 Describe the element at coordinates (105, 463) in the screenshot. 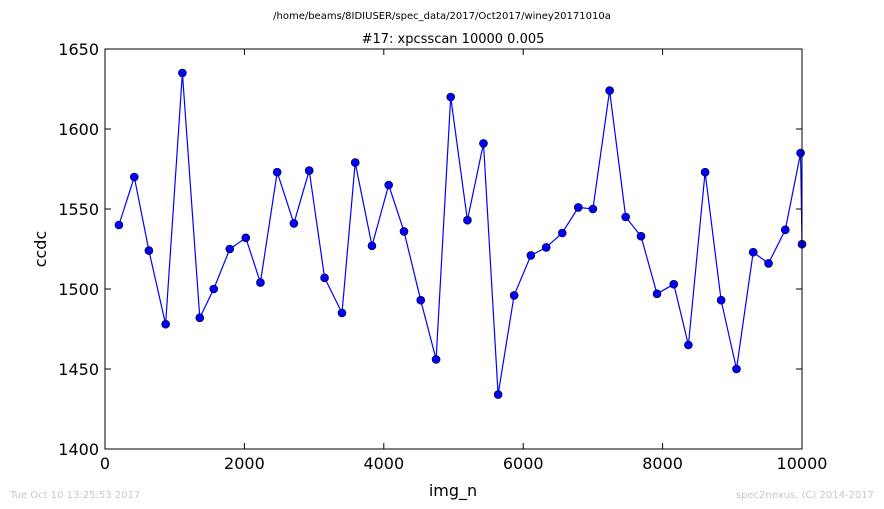

I see `x-tick-label: 0` at that location.